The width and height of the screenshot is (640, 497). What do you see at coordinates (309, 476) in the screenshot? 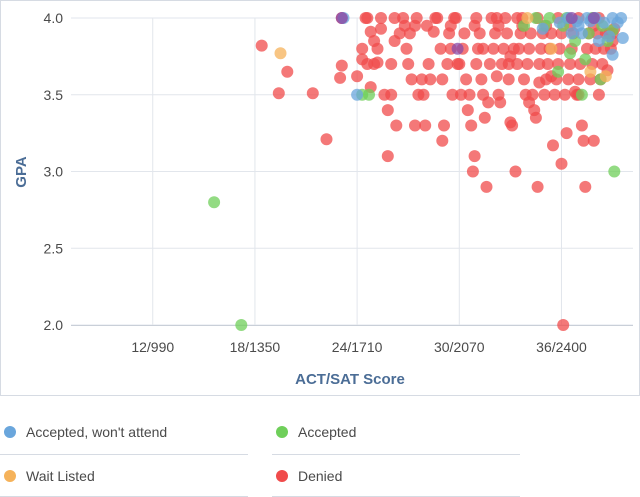
I see `legend-item-denied: Denied` at bounding box center [309, 476].